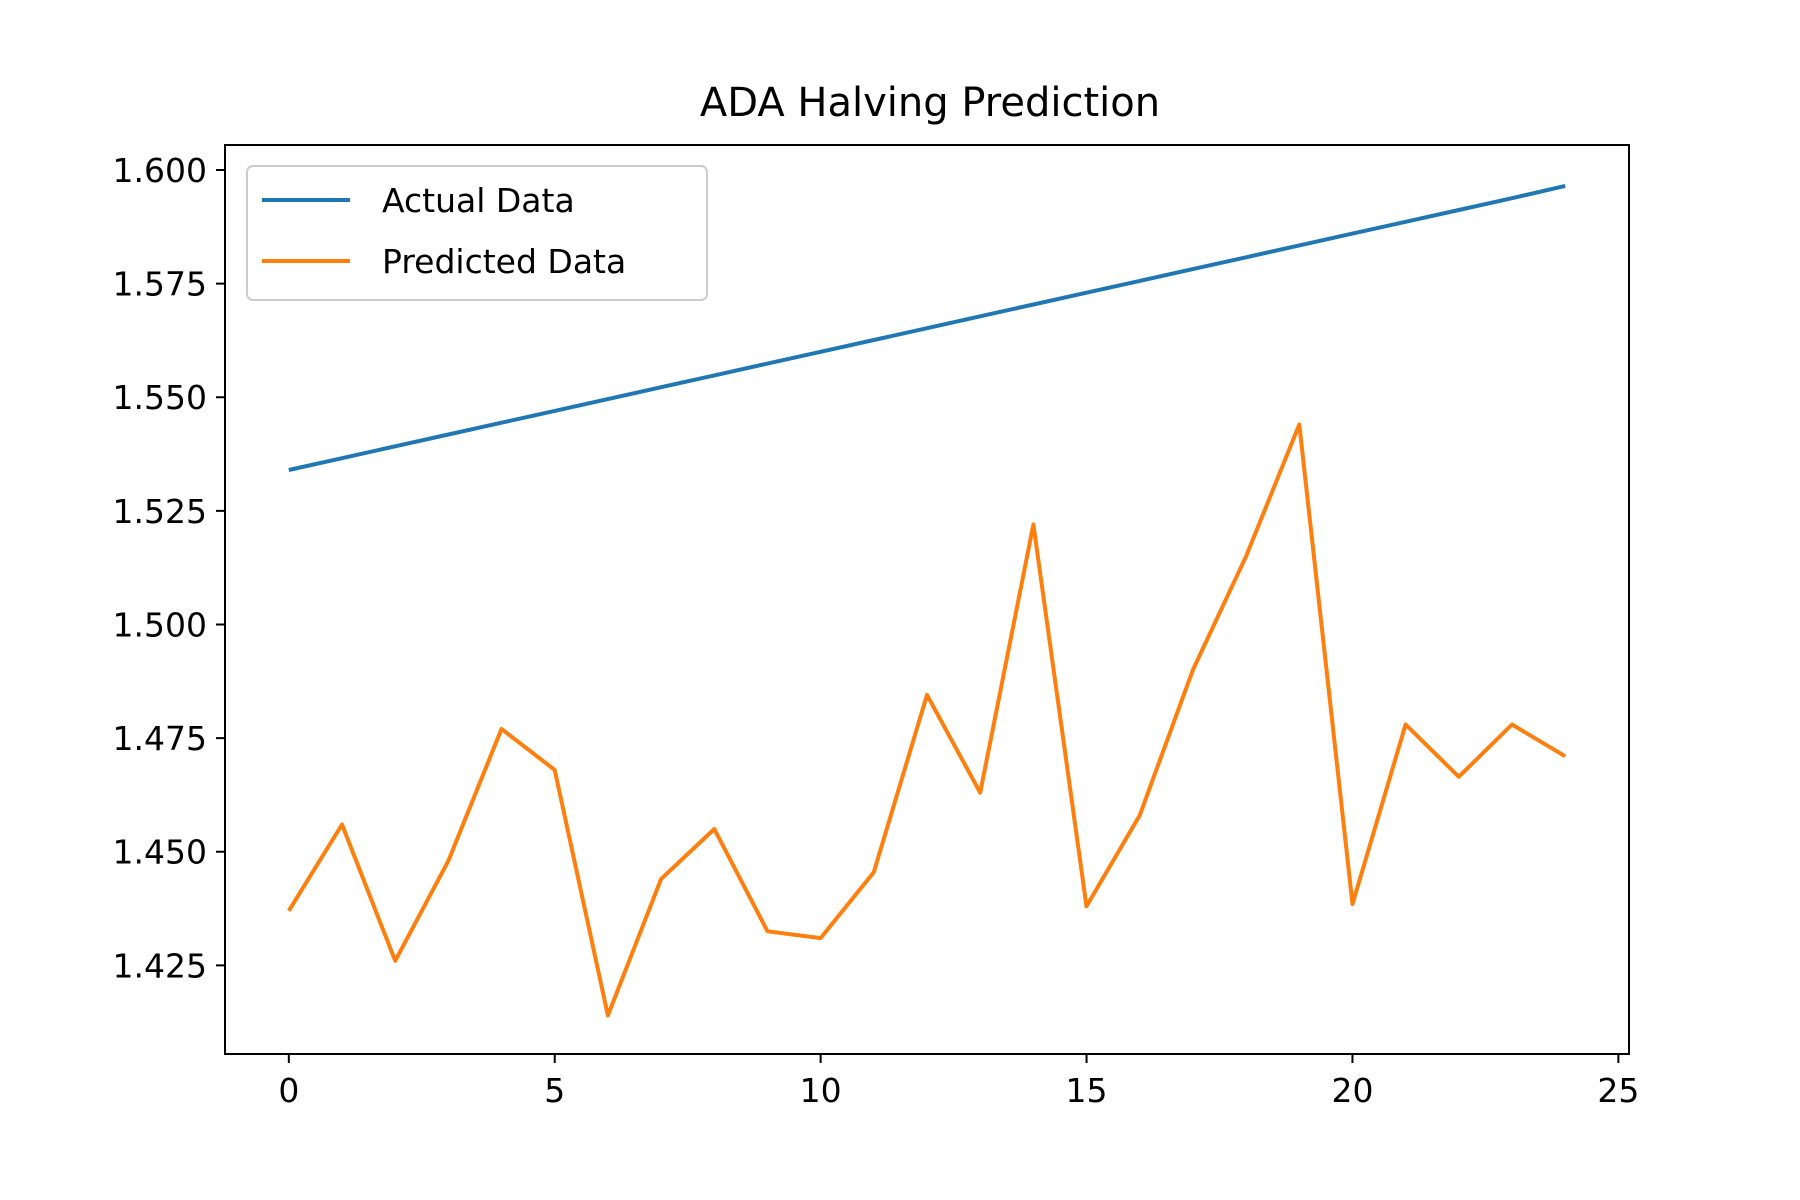  What do you see at coordinates (1352, 1090) in the screenshot?
I see `x-tick-label: 20` at bounding box center [1352, 1090].